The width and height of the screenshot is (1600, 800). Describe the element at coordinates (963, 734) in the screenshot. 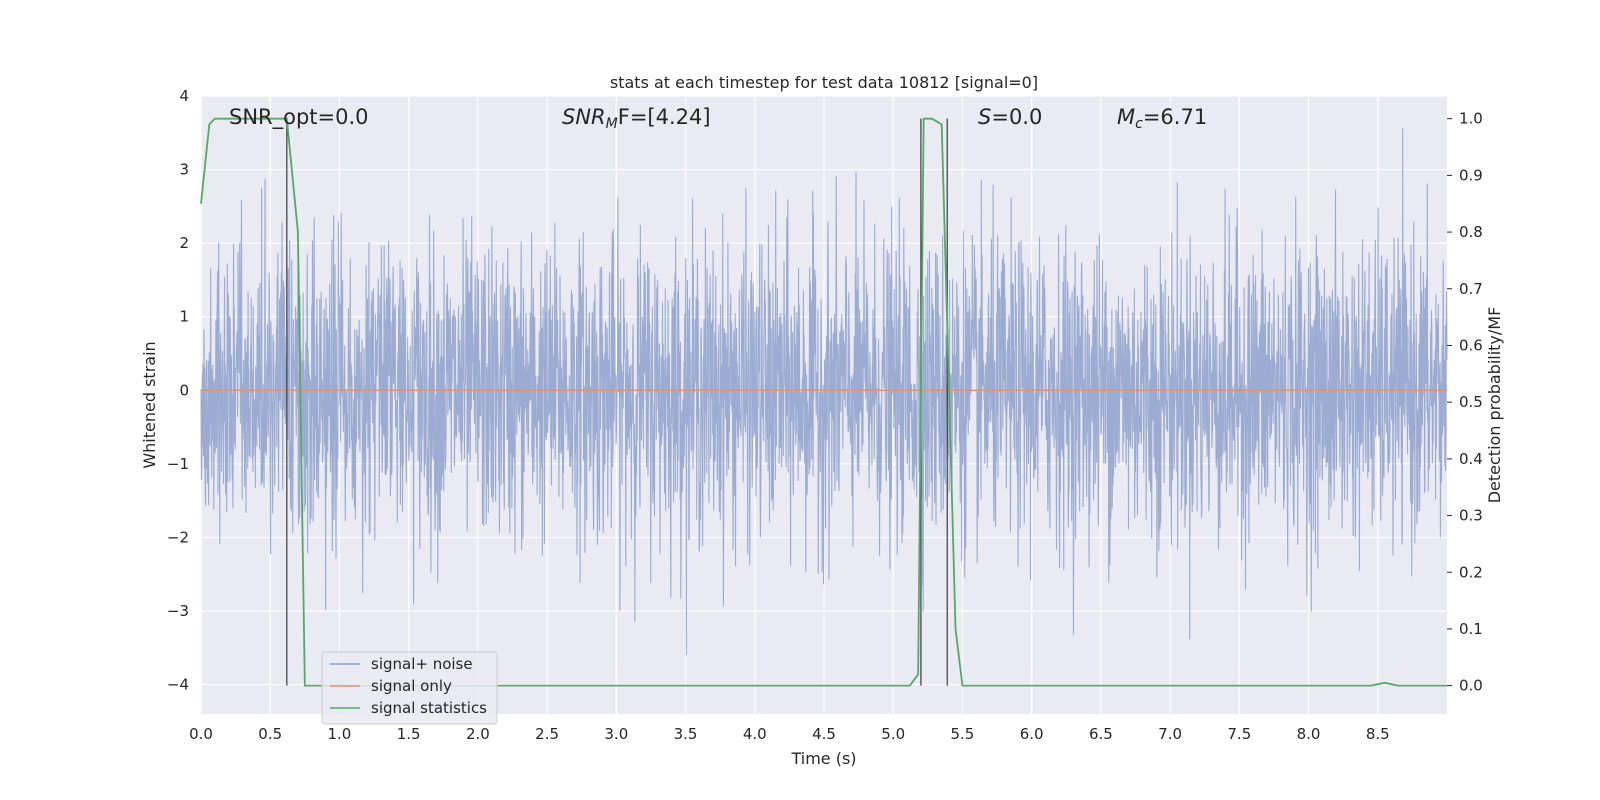

I see `x-tick-label: 5.5` at that location.